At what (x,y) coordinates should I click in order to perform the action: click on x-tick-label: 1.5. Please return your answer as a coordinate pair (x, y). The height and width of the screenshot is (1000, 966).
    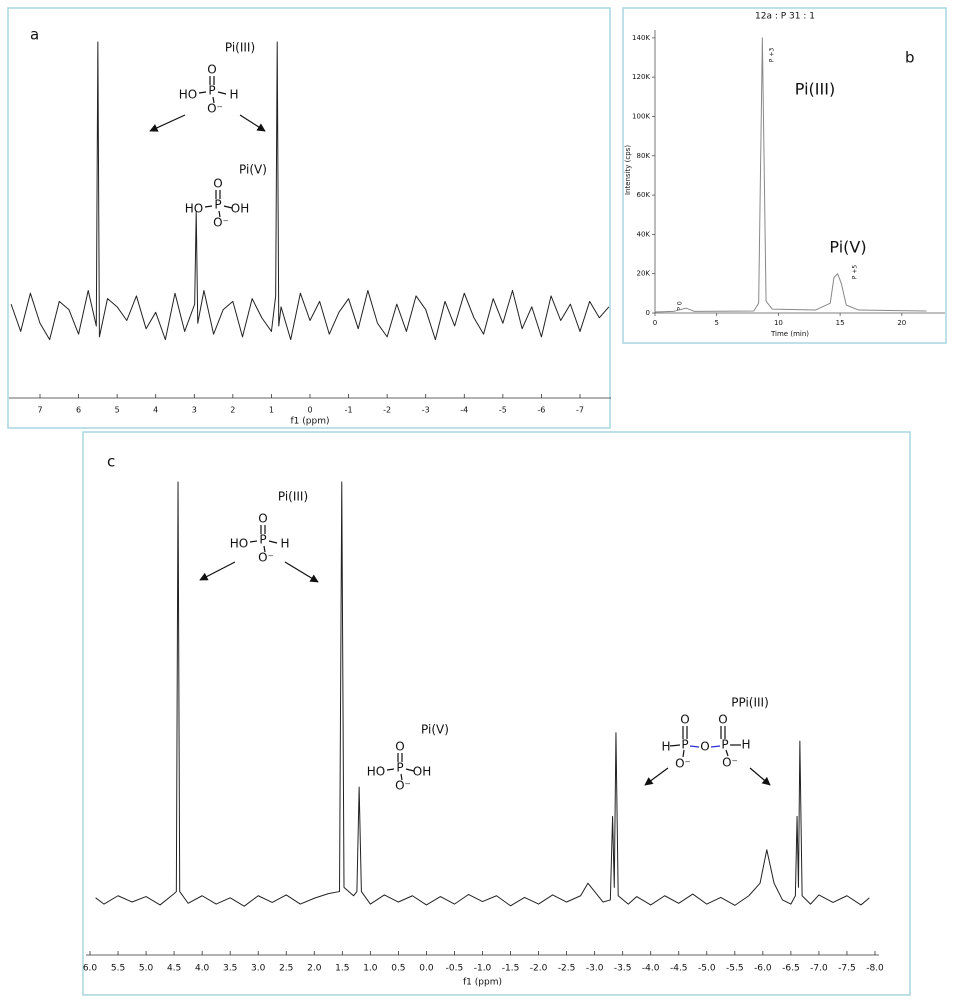
    Looking at the image, I should click on (342, 969).